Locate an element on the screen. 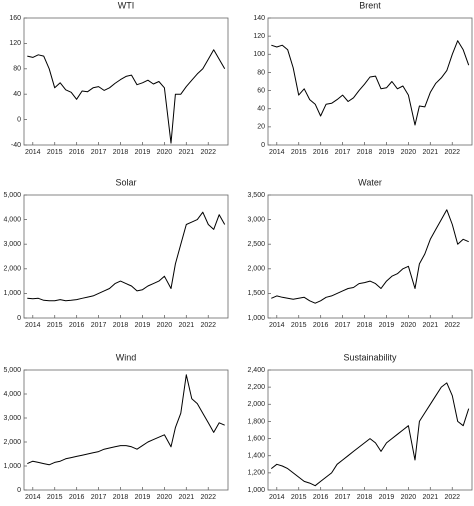 The image size is (474, 506). y-tick-label: 2,200 is located at coordinates (256, 387).